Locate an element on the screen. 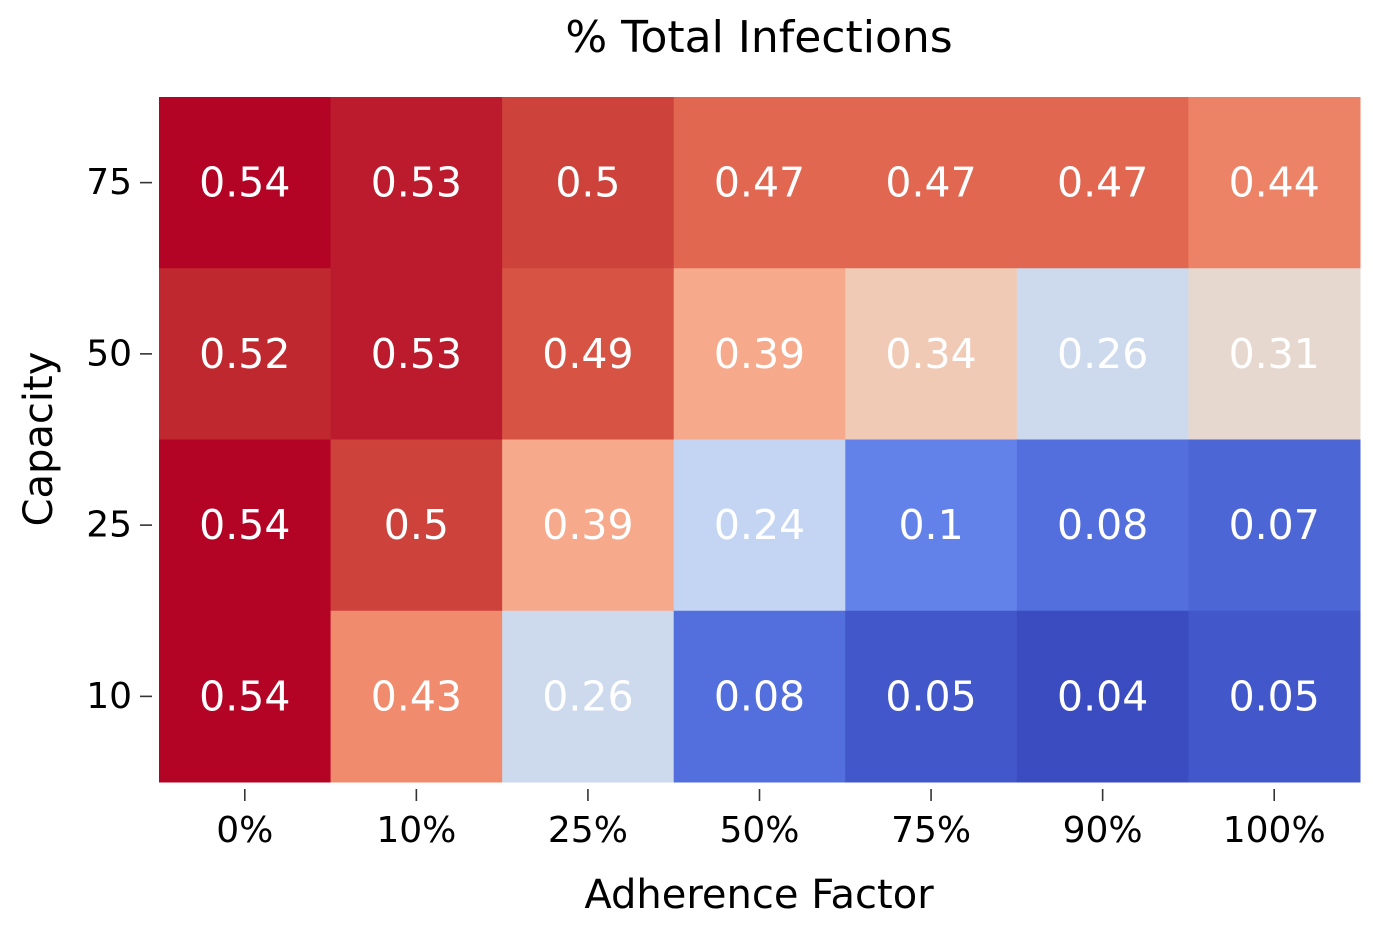 The width and height of the screenshot is (1373, 931). cell-value-label: 0.31 is located at coordinates (1274, 354).